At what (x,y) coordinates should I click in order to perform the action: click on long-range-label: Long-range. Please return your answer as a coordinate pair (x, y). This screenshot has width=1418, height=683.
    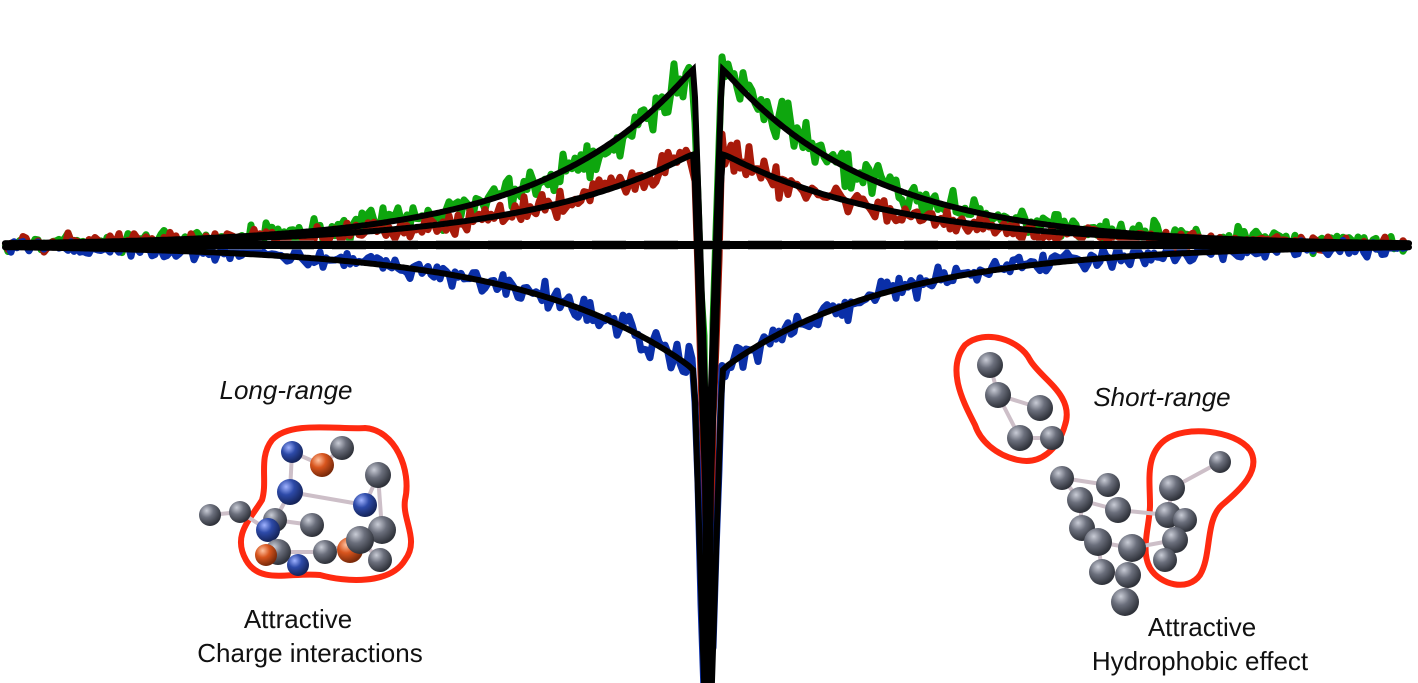
    Looking at the image, I should click on (286, 390).